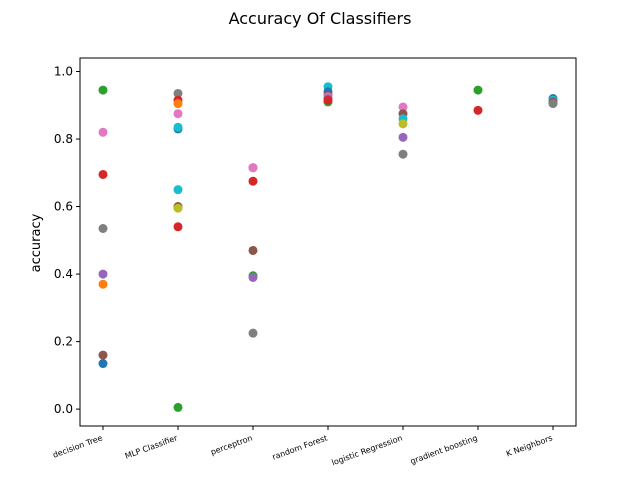 This screenshot has height=484, width=640. Describe the element at coordinates (529, 445) in the screenshot. I see `x-tick-label: K Neighbors` at that location.